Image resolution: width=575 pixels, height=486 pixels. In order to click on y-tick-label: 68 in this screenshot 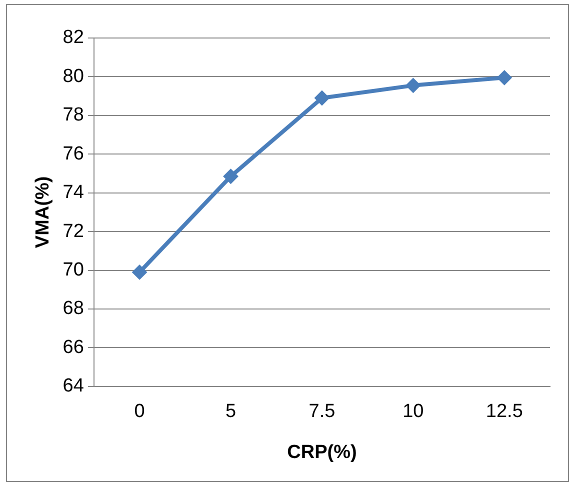, I will do `click(73, 309)`.